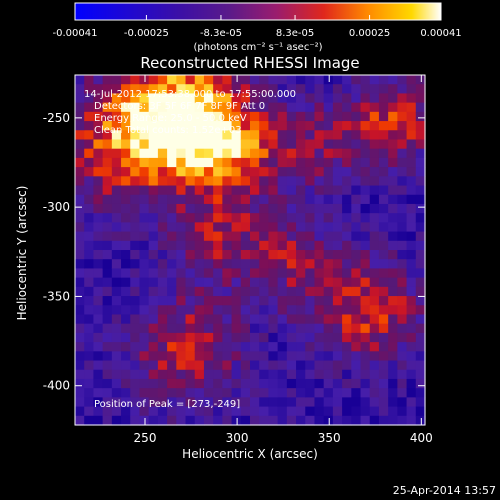  What do you see at coordinates (444, 490) in the screenshot?
I see `timestamp: 25-Apr-2014 13:57` at bounding box center [444, 490].